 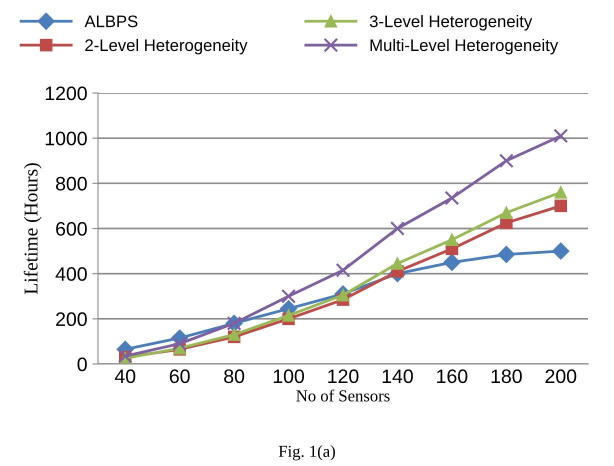 I want to click on y-tick-label: 1000, so click(x=66, y=139).